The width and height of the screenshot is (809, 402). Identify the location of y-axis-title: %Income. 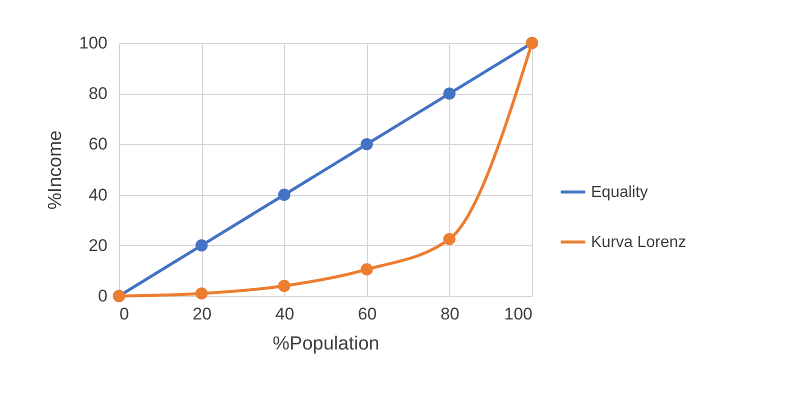
(55, 170).